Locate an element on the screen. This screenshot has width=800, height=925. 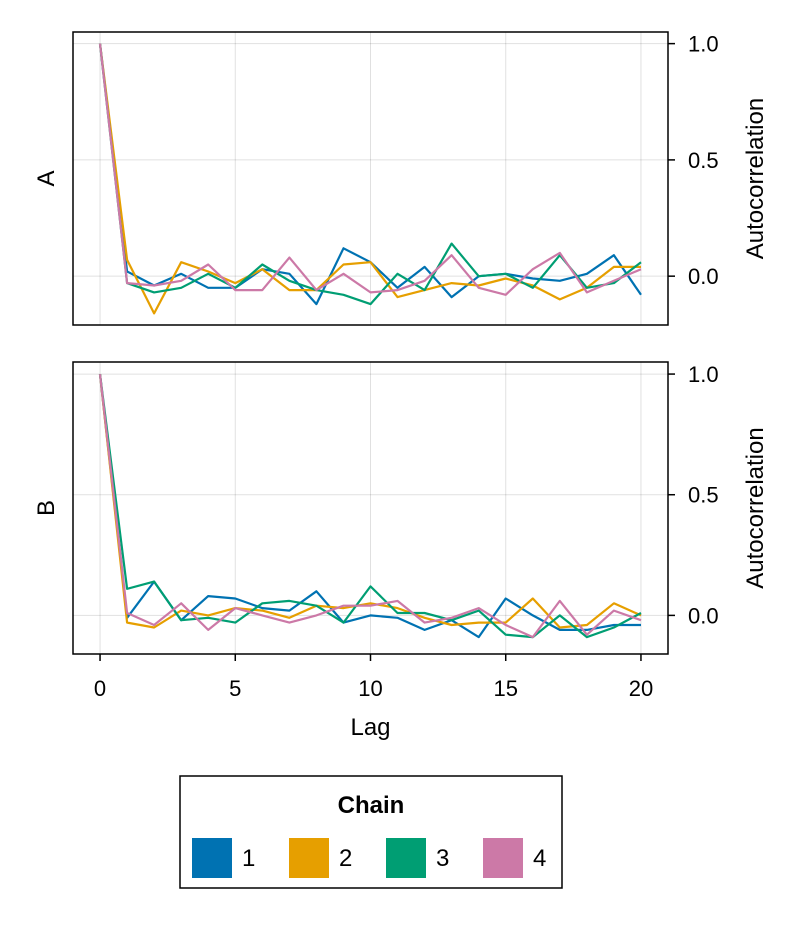
legend-title: Chain is located at coordinates (371, 805).